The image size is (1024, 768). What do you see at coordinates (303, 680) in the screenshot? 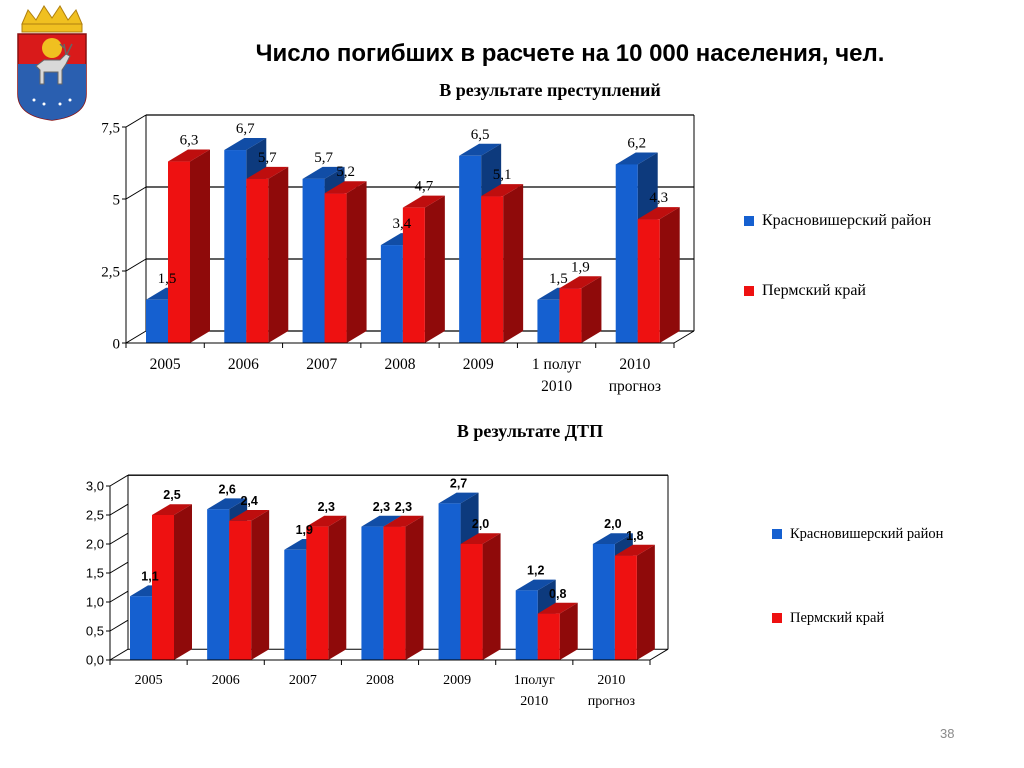
I see `x-category-label: 2007` at bounding box center [303, 680].